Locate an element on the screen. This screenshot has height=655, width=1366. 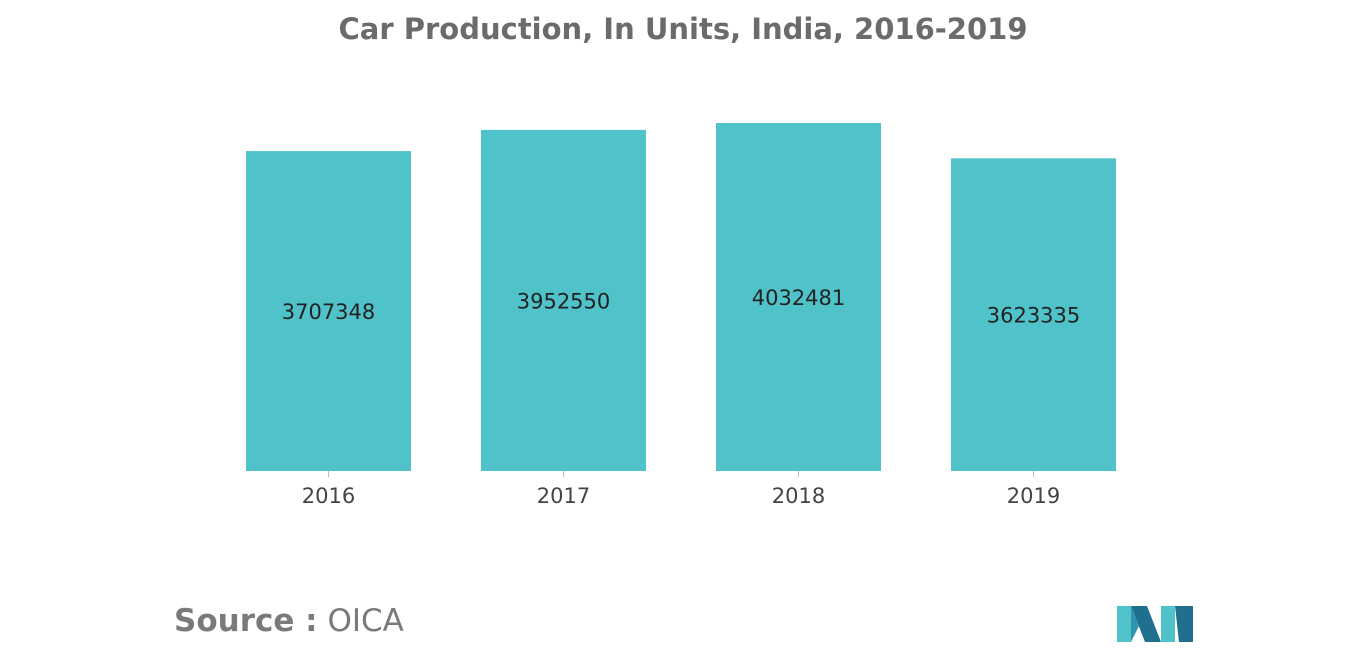
data-labels-layer: 3707348 3952550 4032481 3623335 is located at coordinates (681, 307).